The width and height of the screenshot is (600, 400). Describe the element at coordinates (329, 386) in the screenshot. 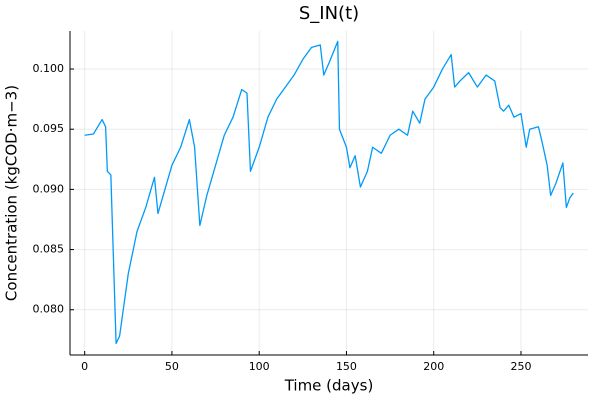

I see `x-axis-label: Time (days)` at that location.